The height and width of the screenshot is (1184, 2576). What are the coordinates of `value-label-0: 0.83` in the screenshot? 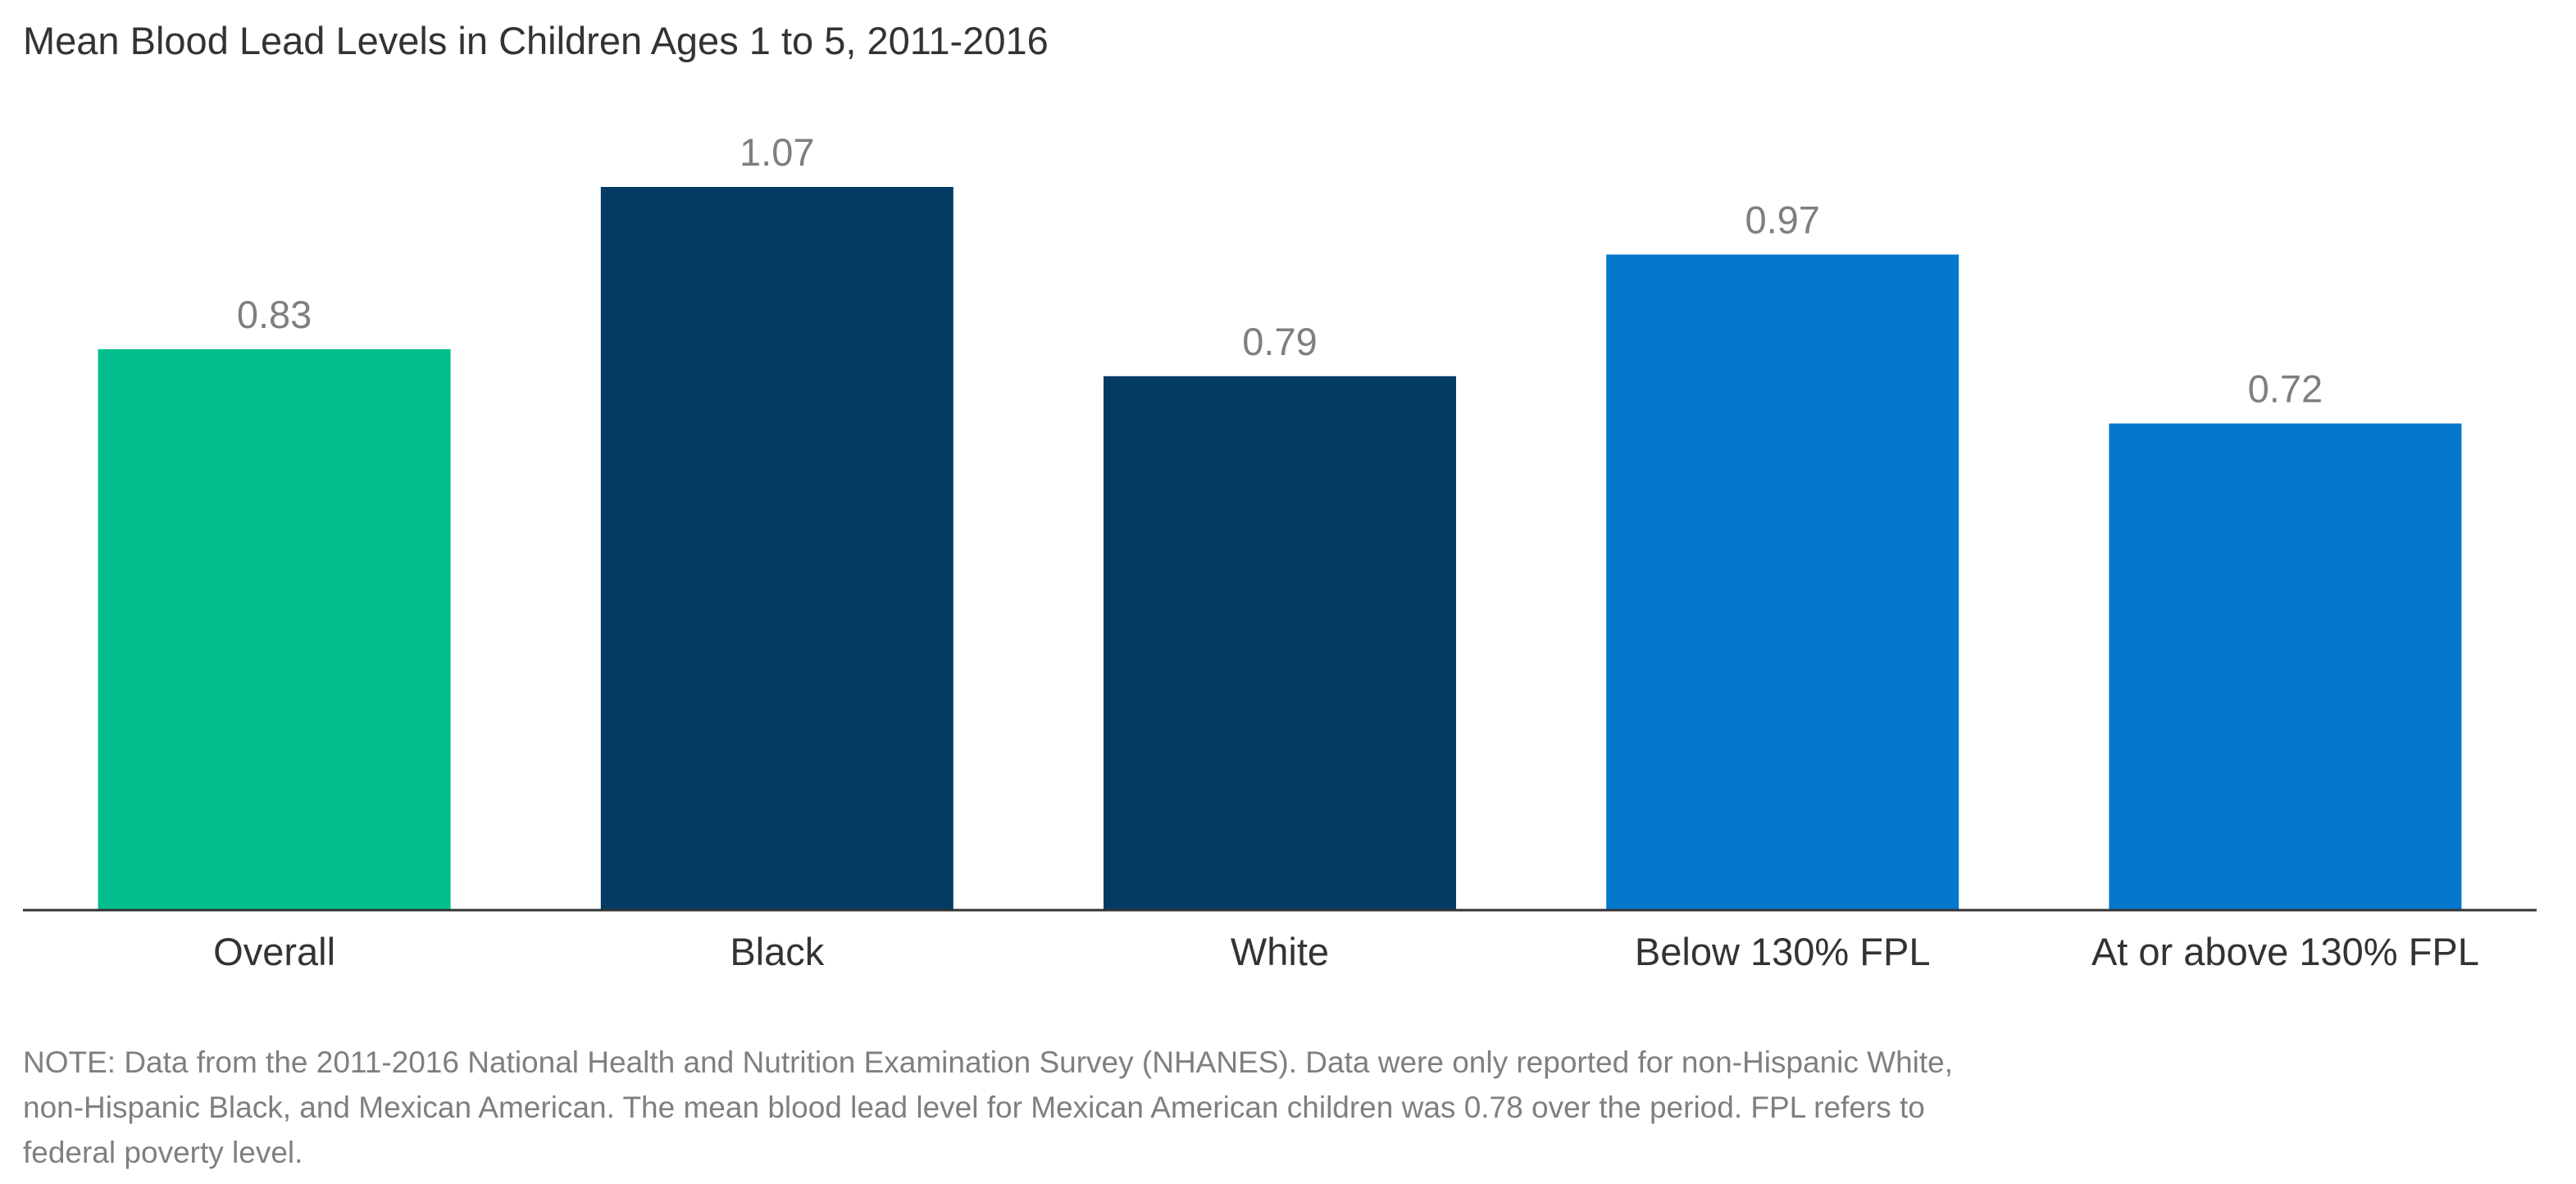 It's located at (274, 314).